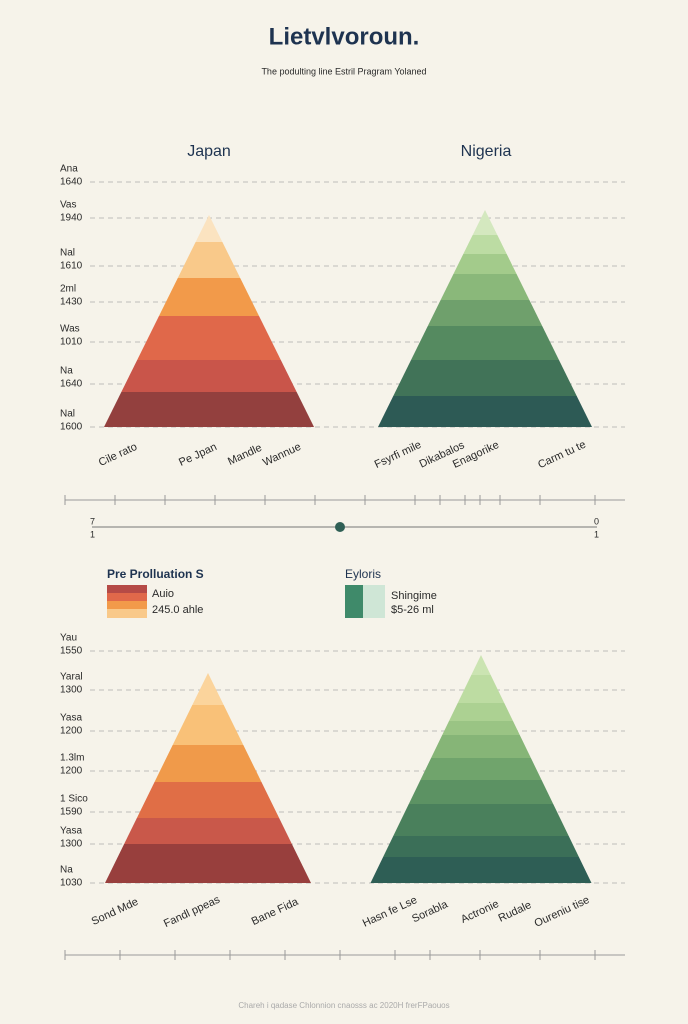 This screenshot has width=688, height=1024. I want to click on y-label: Ana, so click(69, 169).